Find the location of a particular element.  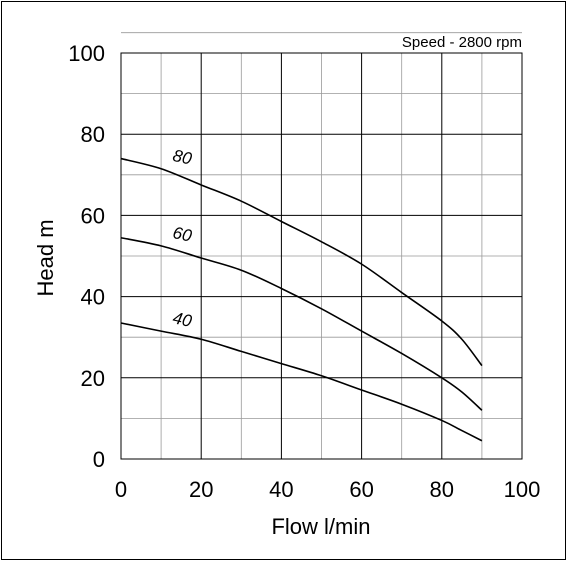

x-tick-label: 100 is located at coordinates (522, 489).